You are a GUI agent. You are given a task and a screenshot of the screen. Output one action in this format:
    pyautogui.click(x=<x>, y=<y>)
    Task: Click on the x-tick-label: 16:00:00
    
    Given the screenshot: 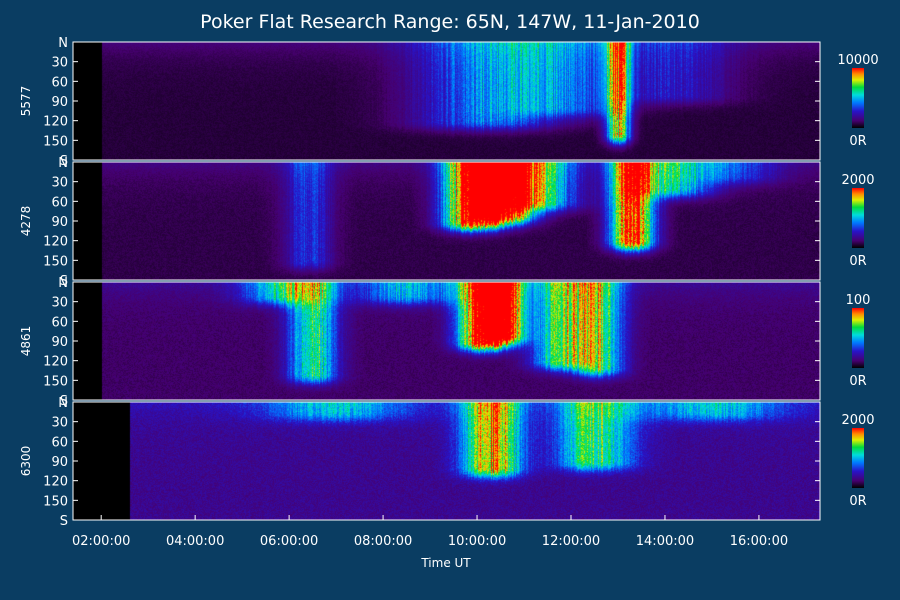 What is the action you would take?
    pyautogui.click(x=759, y=541)
    